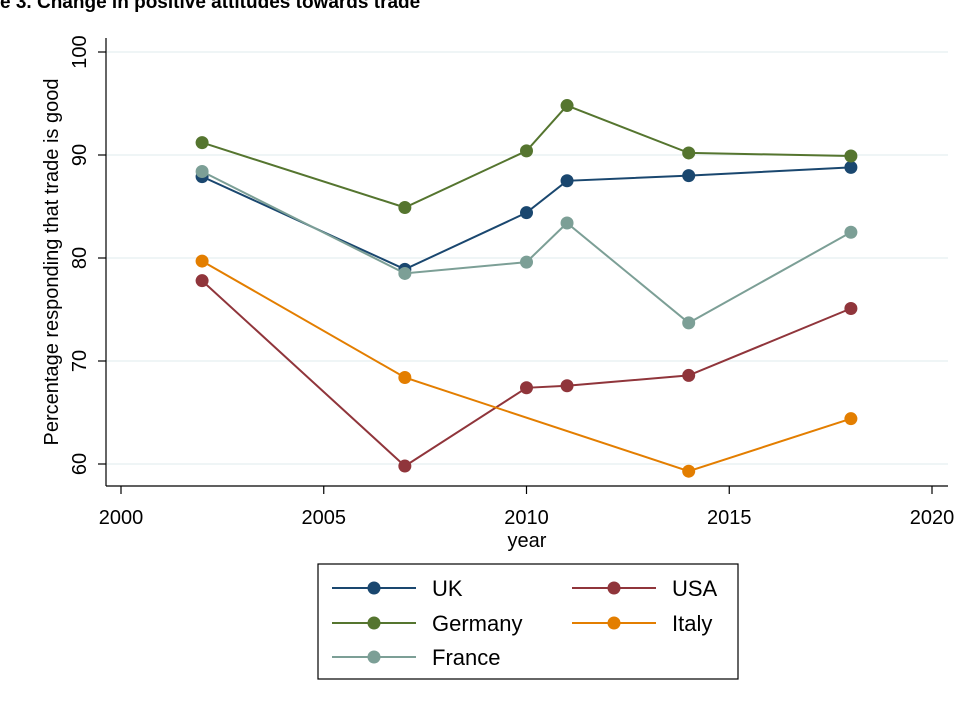  Describe the element at coordinates (527, 541) in the screenshot. I see `x-axis-label: year` at that location.